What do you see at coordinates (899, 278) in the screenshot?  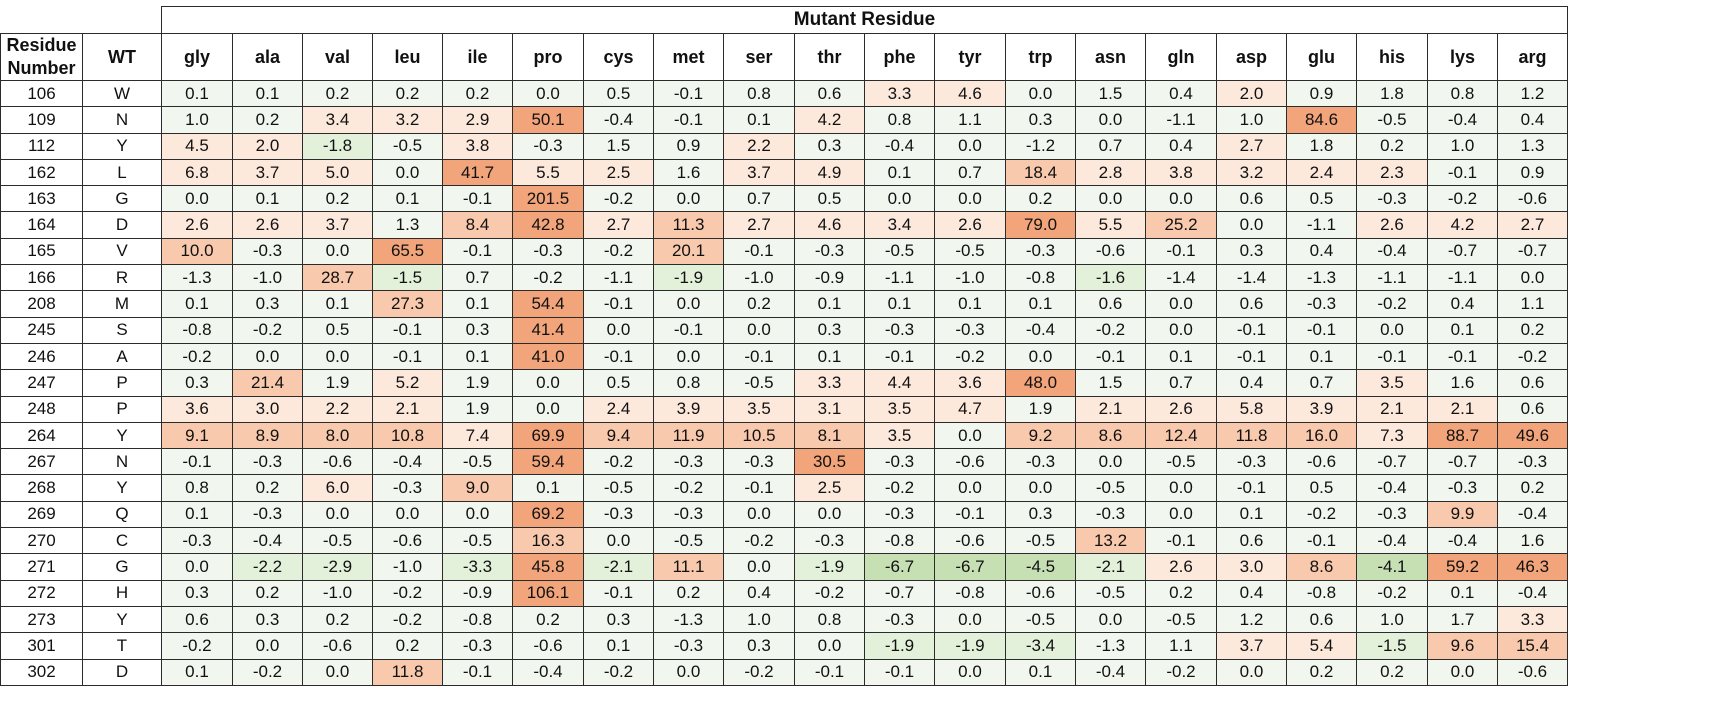 I see `value-cell-phe: -1.1` at bounding box center [899, 278].